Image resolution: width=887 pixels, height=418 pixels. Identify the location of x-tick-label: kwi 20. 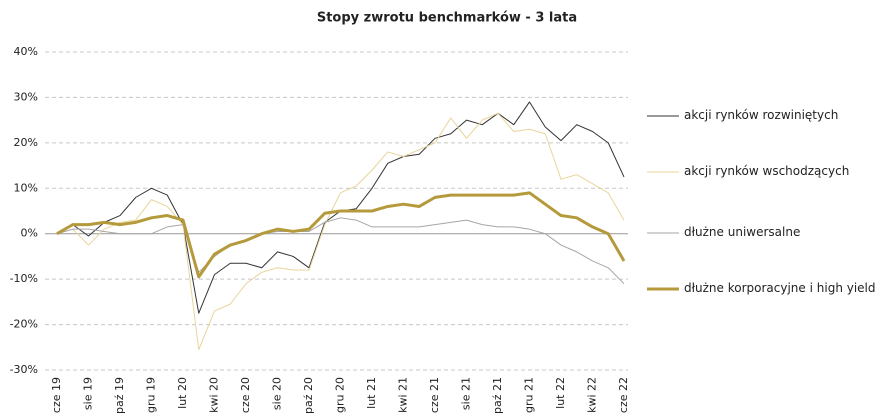
(214, 395).